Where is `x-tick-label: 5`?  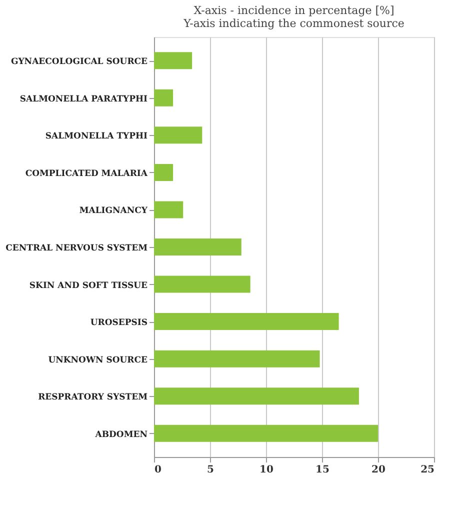
x-tick-label: 5 is located at coordinates (210, 470).